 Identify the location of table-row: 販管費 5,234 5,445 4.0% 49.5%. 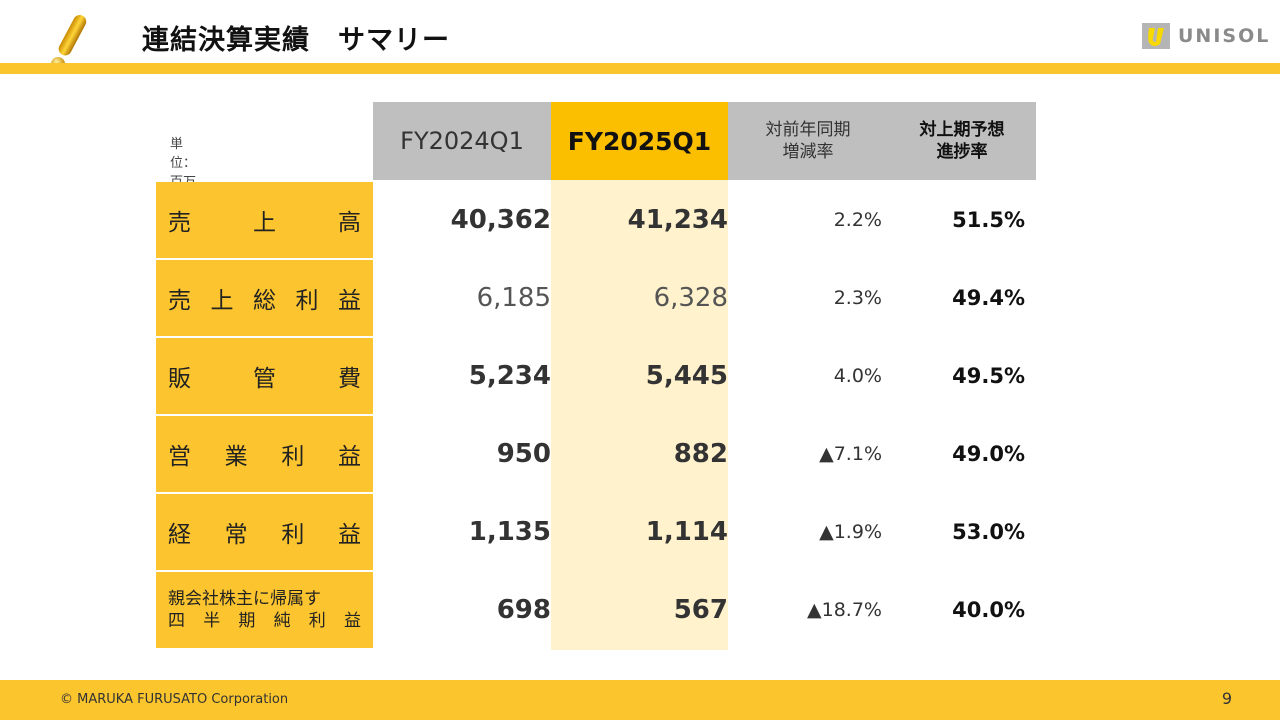
(596, 377).